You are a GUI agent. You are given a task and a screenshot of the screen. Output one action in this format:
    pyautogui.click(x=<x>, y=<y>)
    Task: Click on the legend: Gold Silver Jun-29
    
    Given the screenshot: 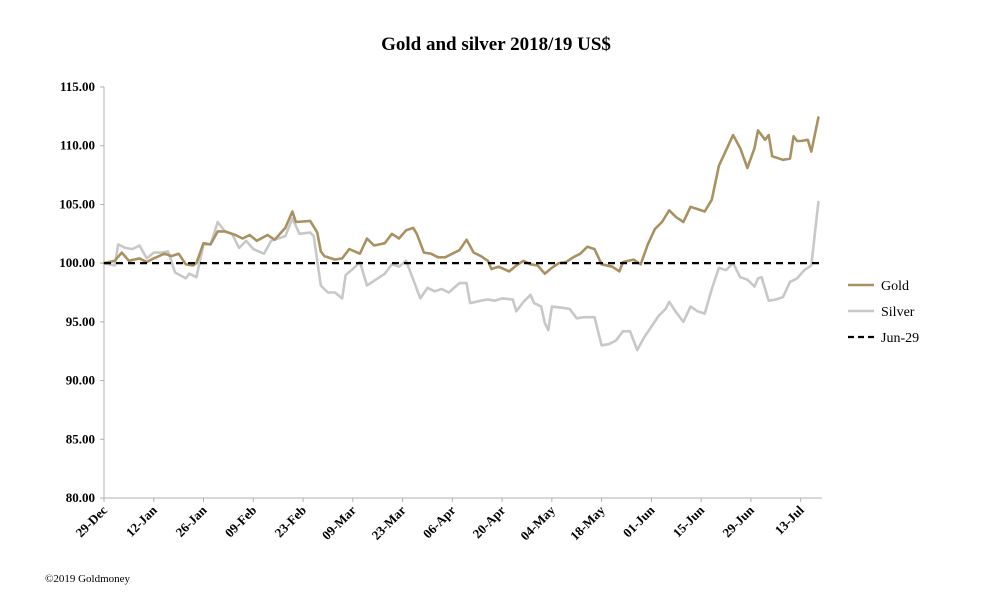 What is the action you would take?
    pyautogui.click(x=883, y=312)
    